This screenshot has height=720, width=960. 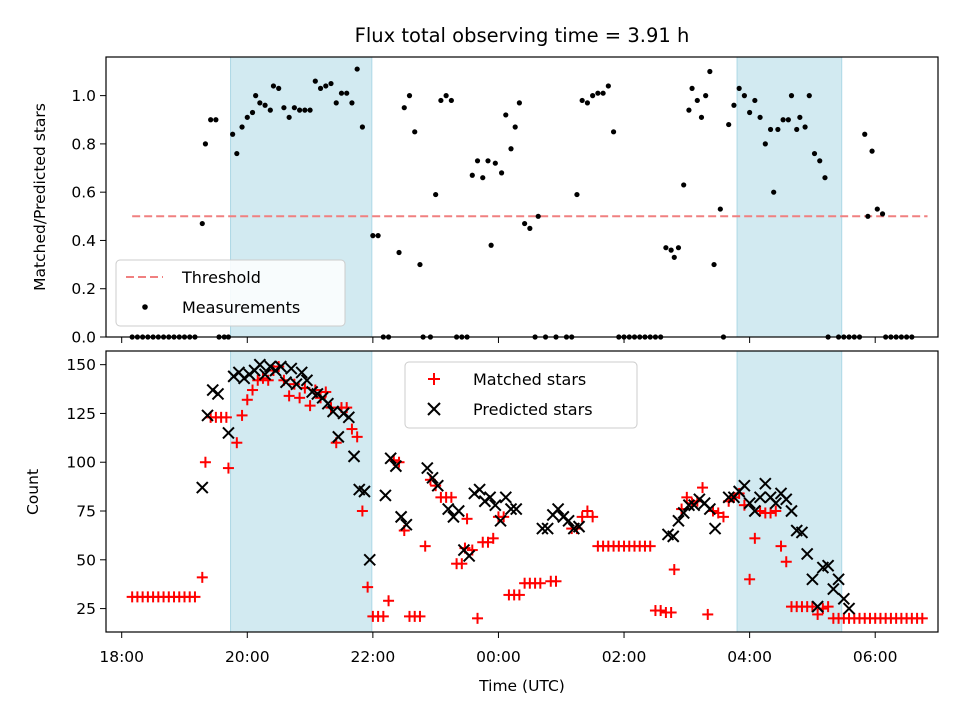 I want to click on bottom-legend: Matched stars Predicted stars, so click(x=521, y=395).